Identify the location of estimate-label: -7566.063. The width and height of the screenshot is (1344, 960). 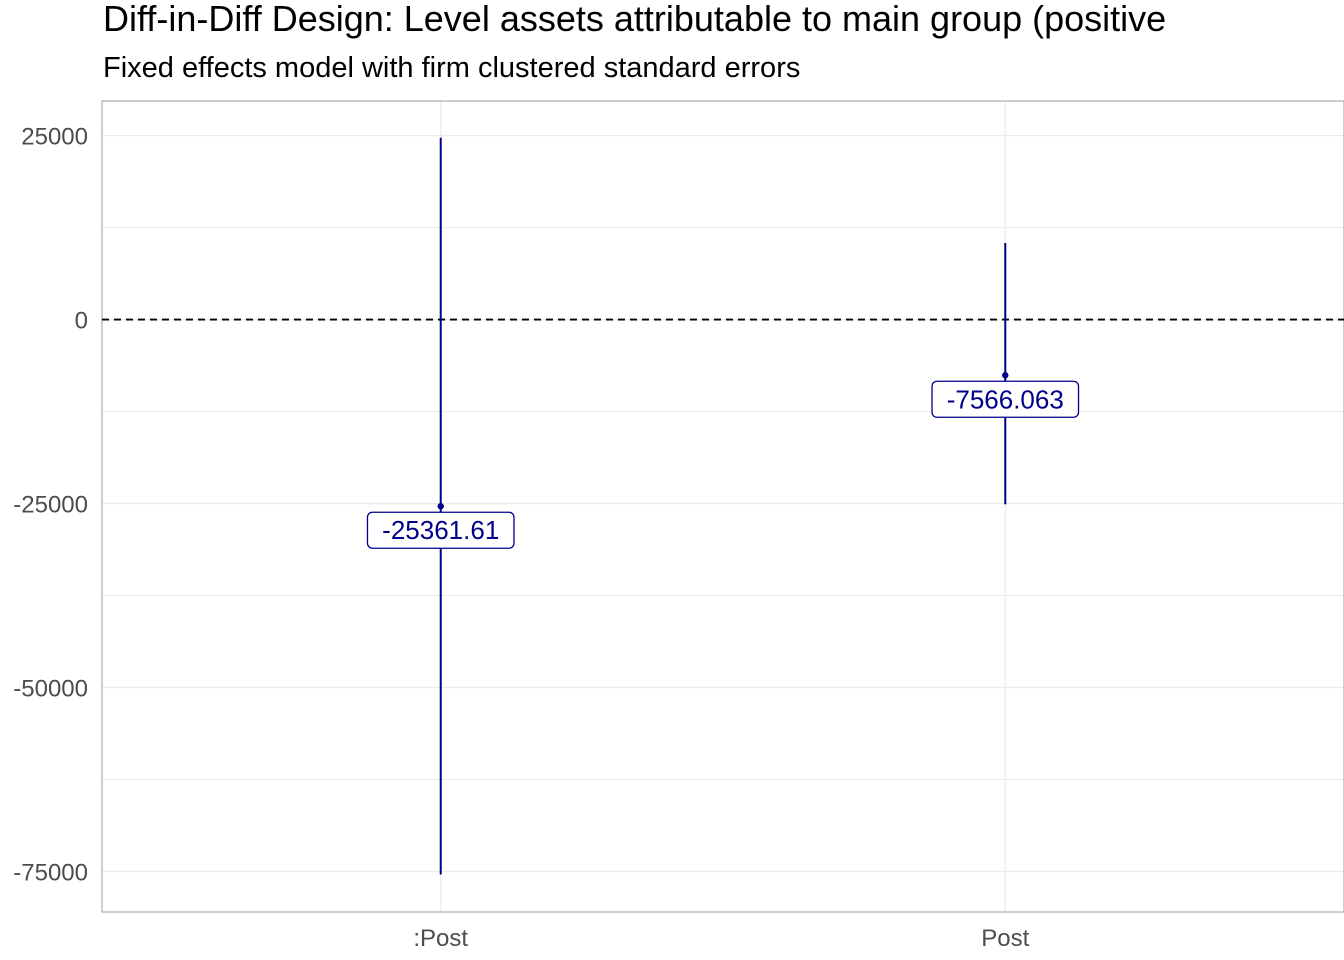
(1005, 399).